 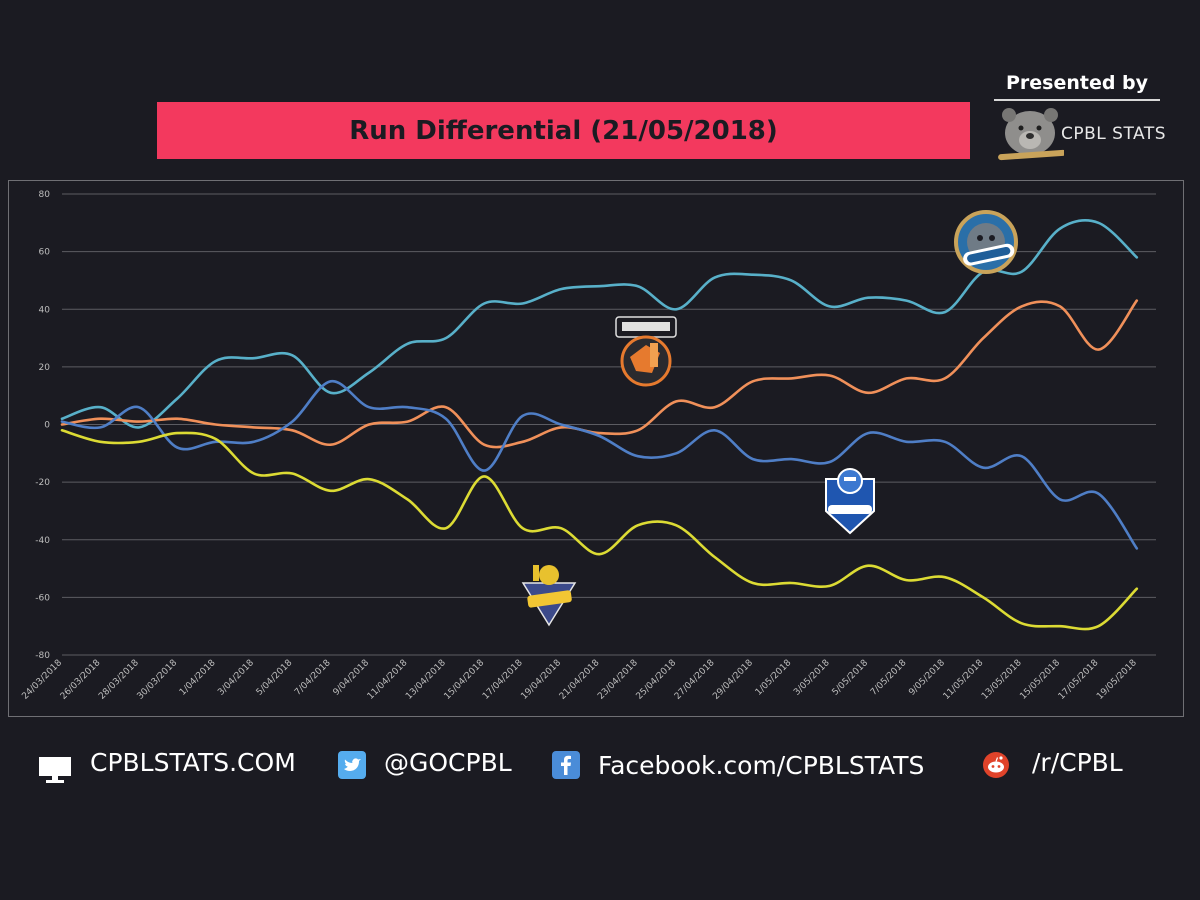 I want to click on unilions-logo, so click(x=646, y=351).